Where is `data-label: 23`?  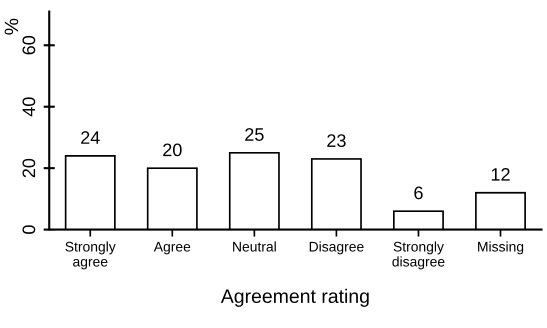
data-label: 23 is located at coordinates (336, 141).